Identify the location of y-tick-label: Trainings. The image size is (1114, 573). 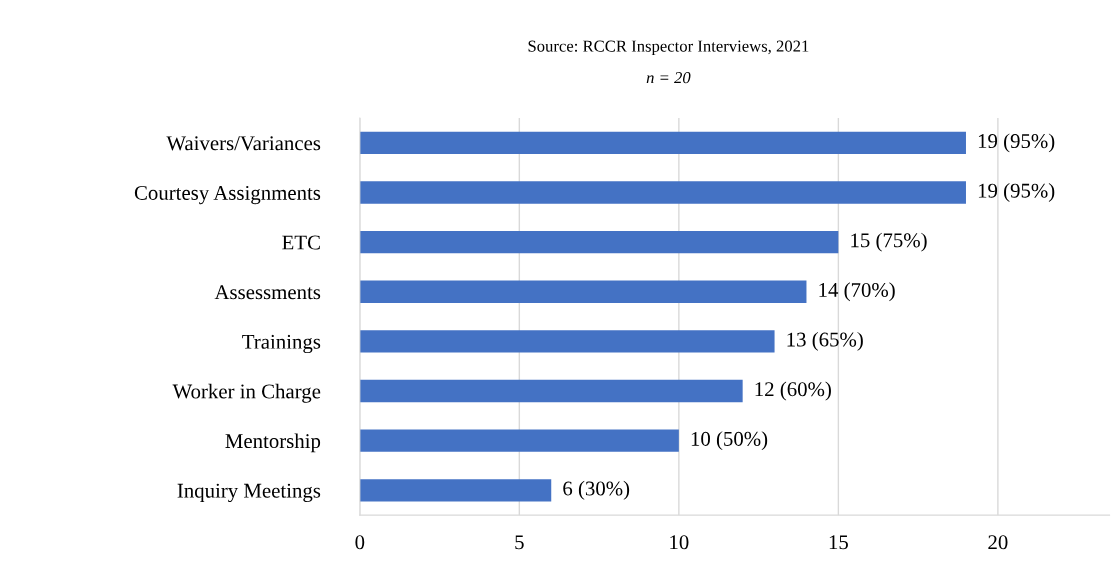
(281, 344).